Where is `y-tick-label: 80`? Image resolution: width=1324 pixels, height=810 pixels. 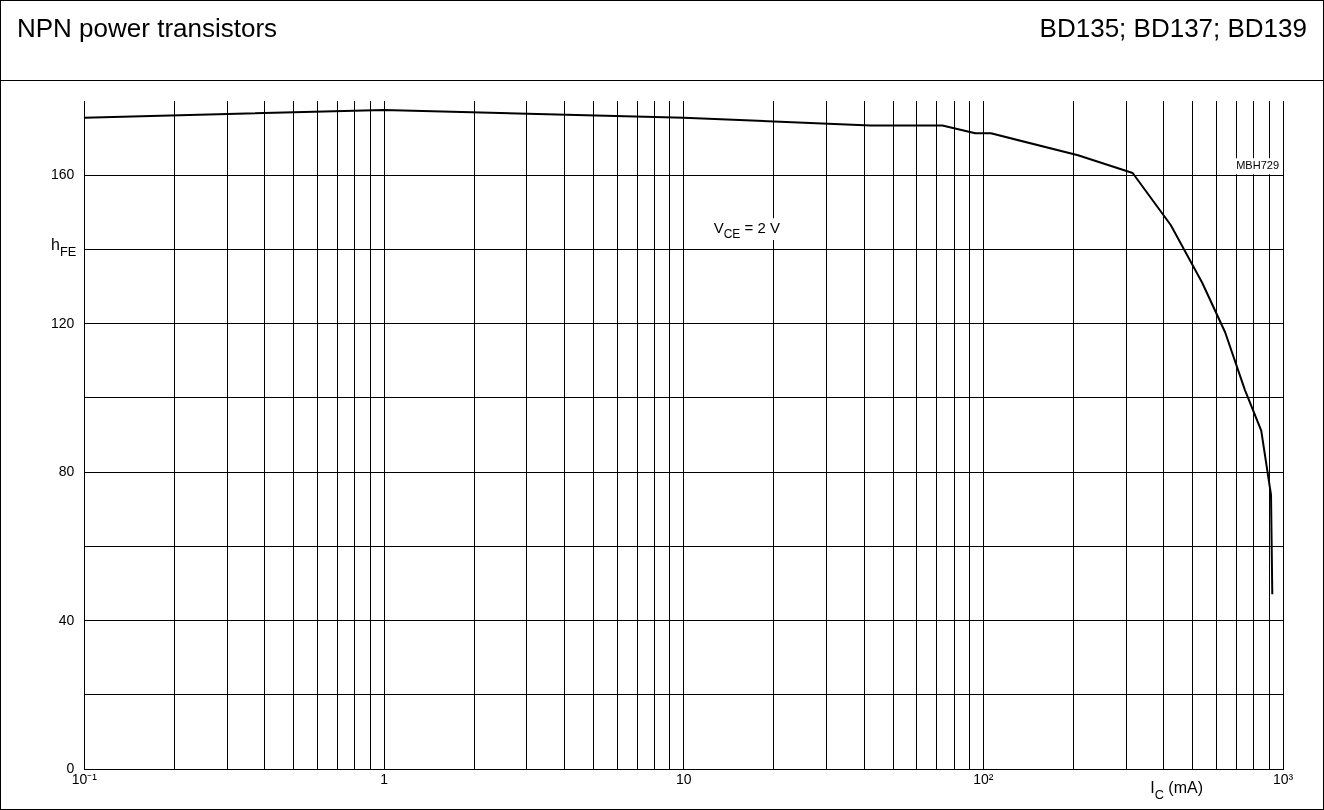 y-tick-label: 80 is located at coordinates (66, 471).